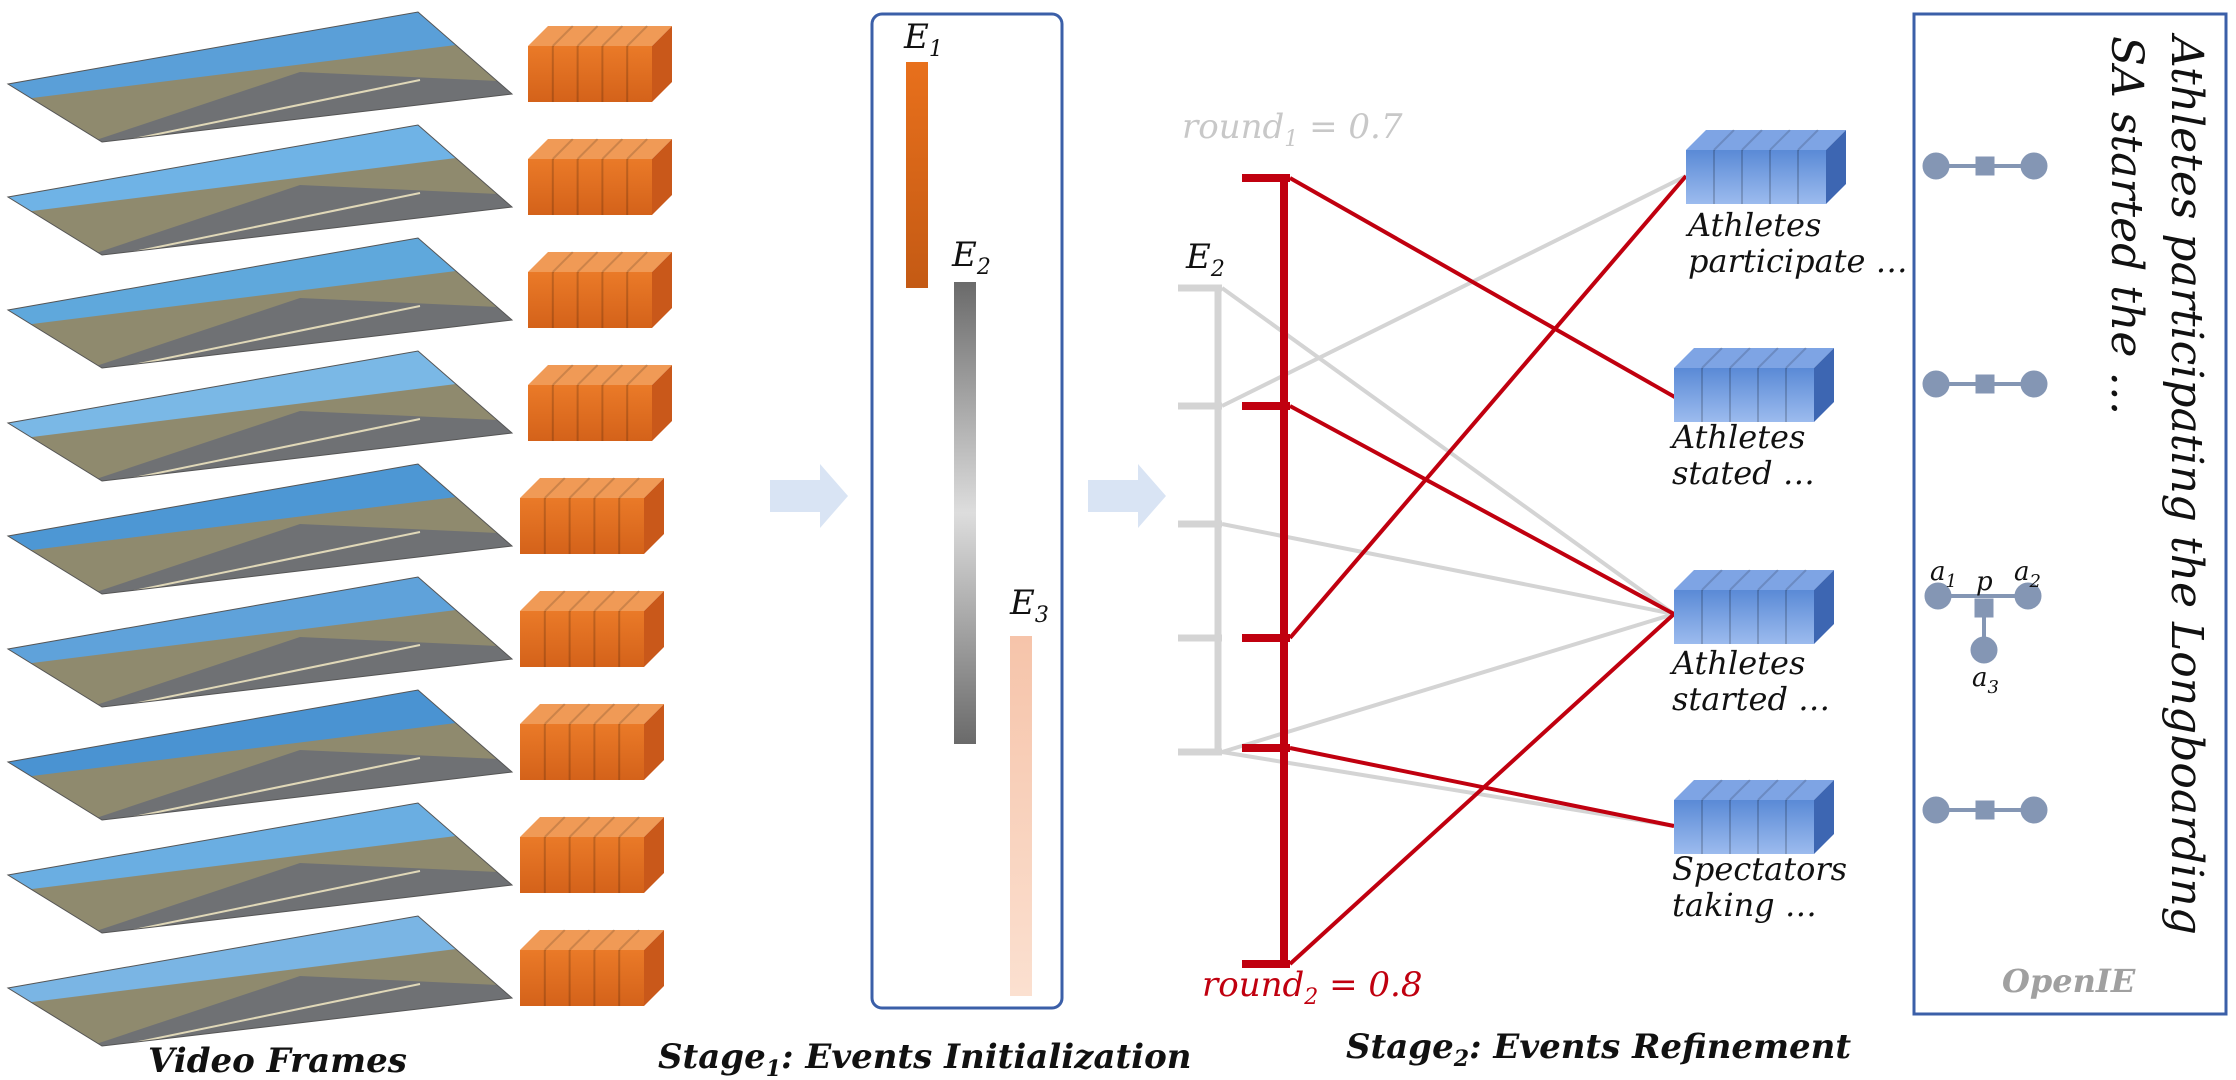  Describe the element at coordinates (1205, 259) in the screenshot. I see `bracket-label-e2: E2` at that location.